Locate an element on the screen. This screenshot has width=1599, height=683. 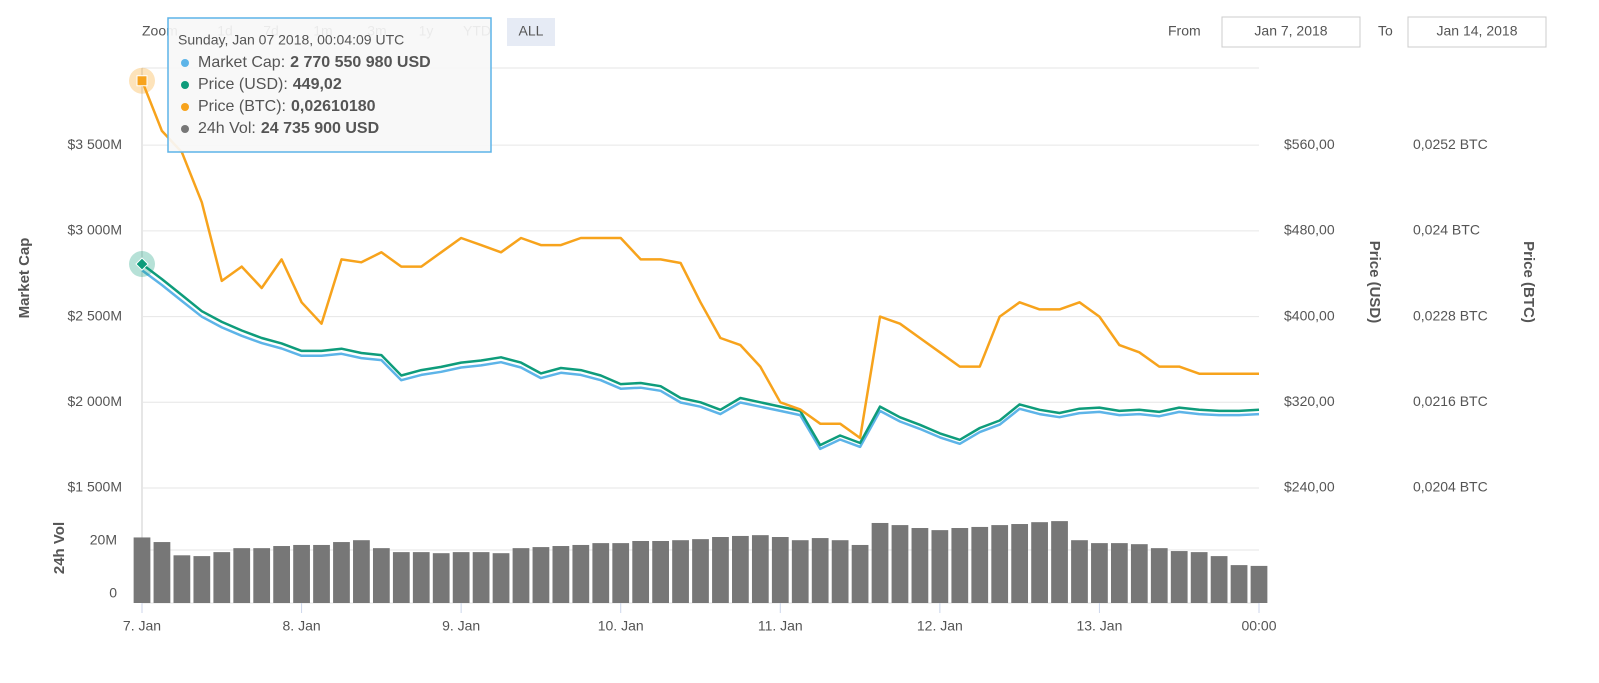
x-tick-label: 10. Jan is located at coordinates (621, 626).